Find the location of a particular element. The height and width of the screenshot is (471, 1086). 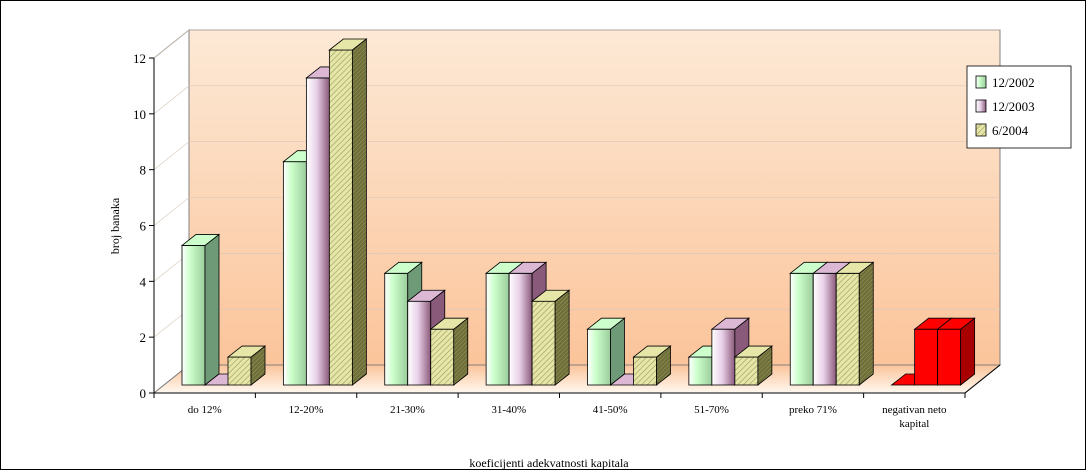

category-label: 21-30% is located at coordinates (407, 410).